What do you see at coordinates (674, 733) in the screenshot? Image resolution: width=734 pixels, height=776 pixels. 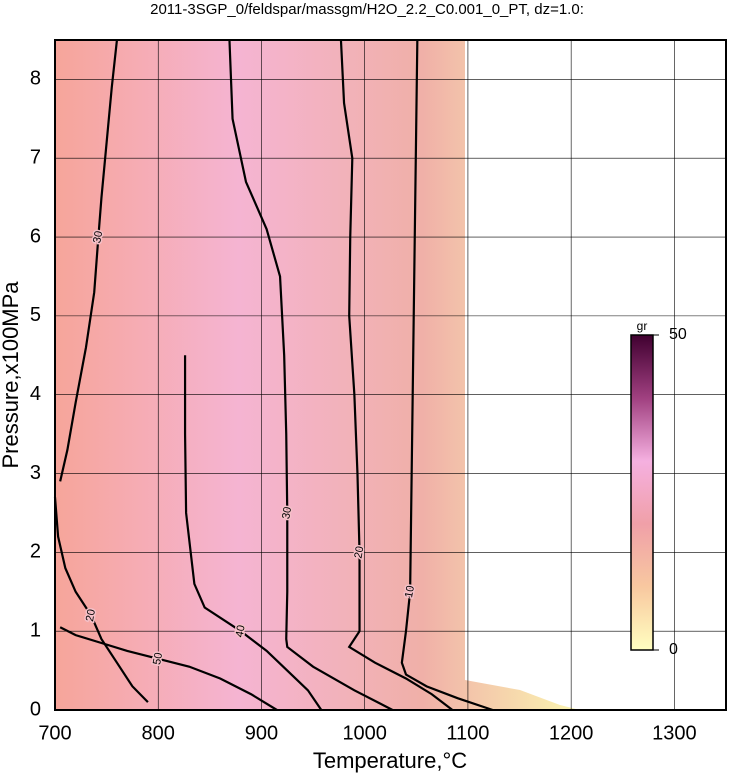 I see `x-tick-label: 1300` at bounding box center [674, 733].